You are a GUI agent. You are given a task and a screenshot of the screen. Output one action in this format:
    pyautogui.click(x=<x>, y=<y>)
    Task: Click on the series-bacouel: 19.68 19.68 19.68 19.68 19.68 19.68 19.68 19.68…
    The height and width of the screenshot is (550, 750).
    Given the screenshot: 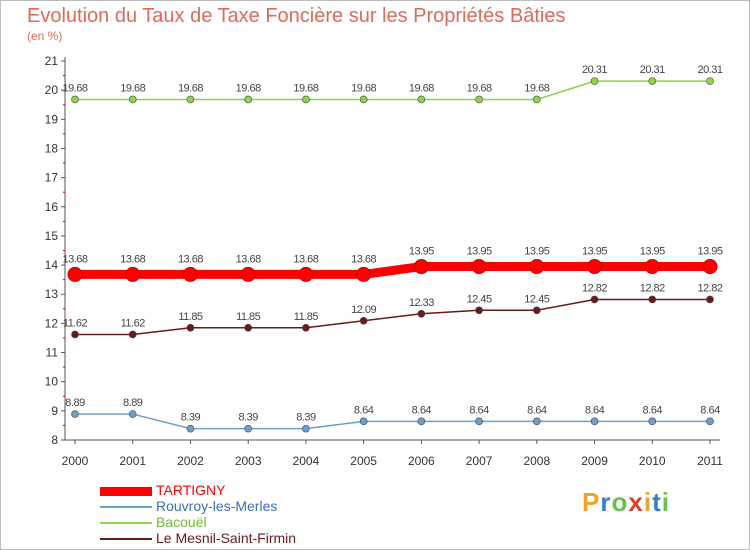 What is the action you would take?
    pyautogui.click(x=392, y=84)
    